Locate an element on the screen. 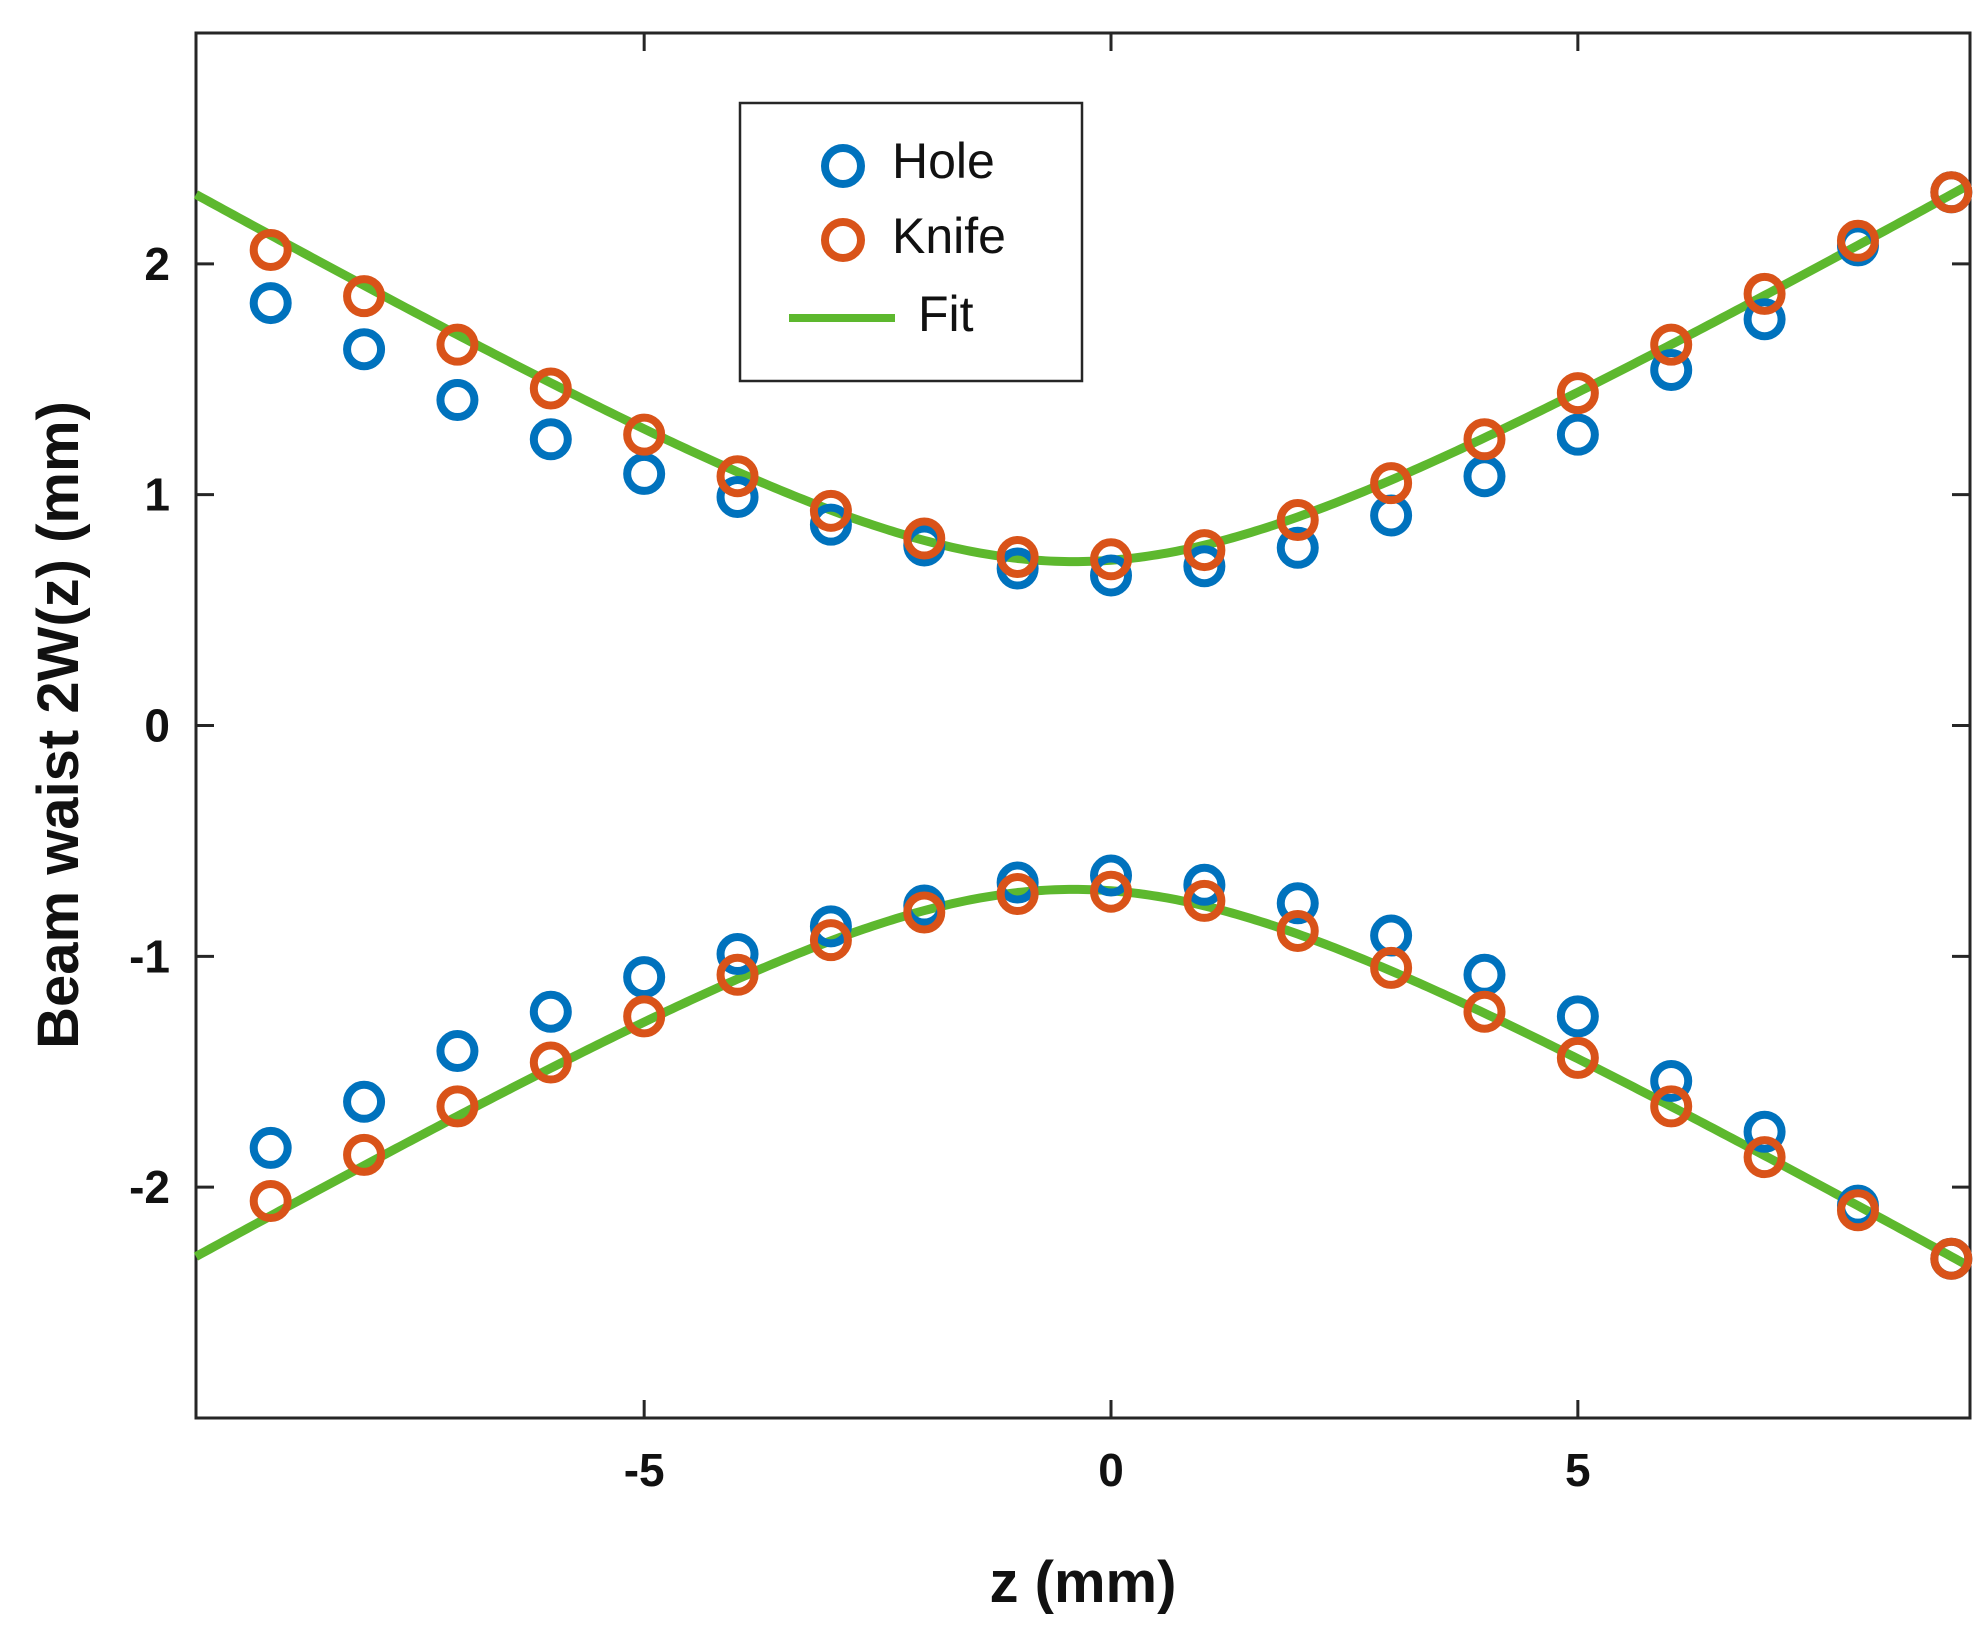  y-tick-labels: -2 -1 0 1 2 is located at coordinates (149, 725).